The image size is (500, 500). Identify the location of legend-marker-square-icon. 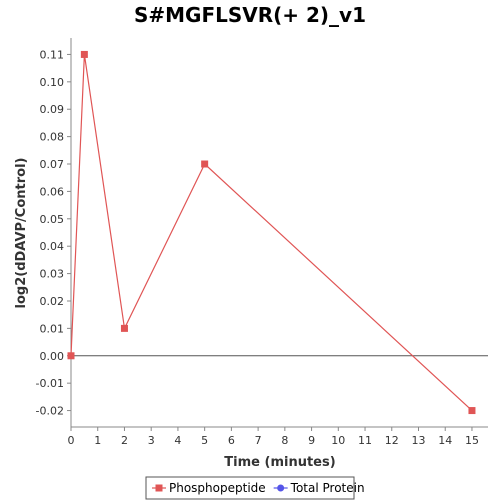
(159, 488).